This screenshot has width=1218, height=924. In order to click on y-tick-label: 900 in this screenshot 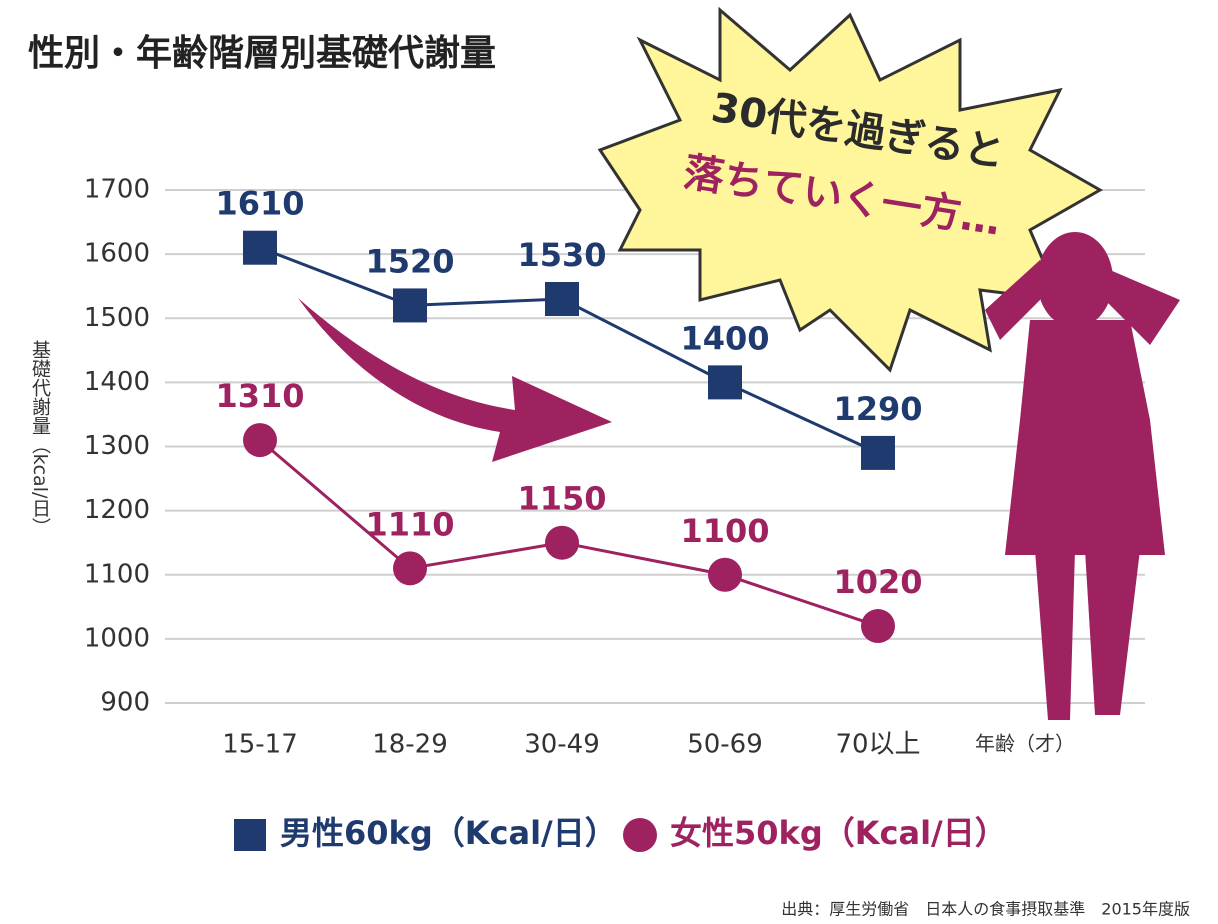, I will do `click(125, 703)`.